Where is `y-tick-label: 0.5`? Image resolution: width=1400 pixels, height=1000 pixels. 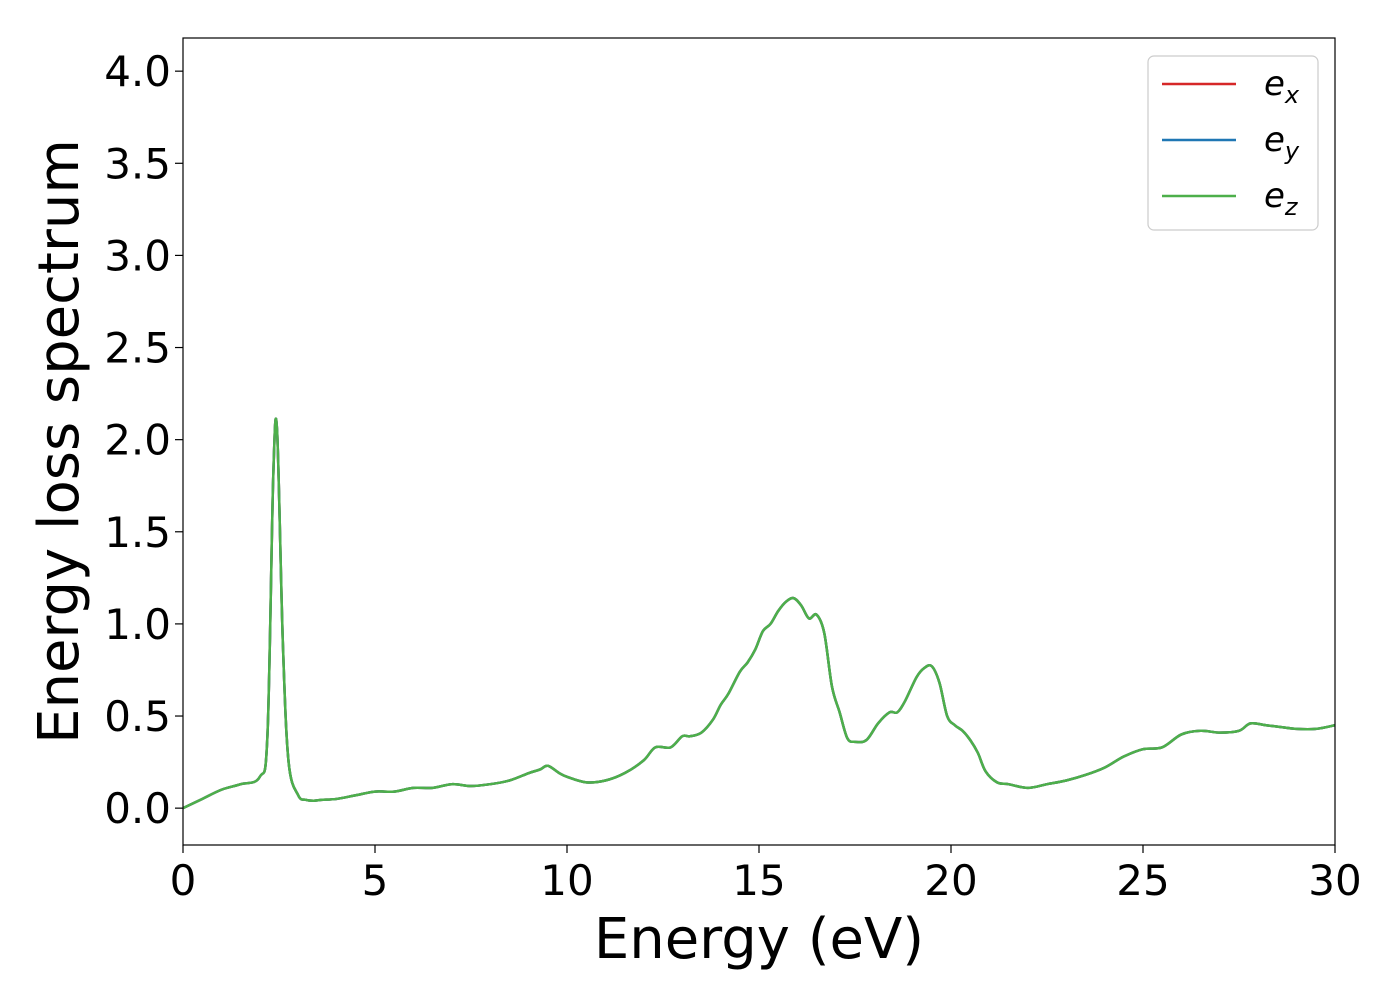
y-tick-label: 0.5 is located at coordinates (137, 716).